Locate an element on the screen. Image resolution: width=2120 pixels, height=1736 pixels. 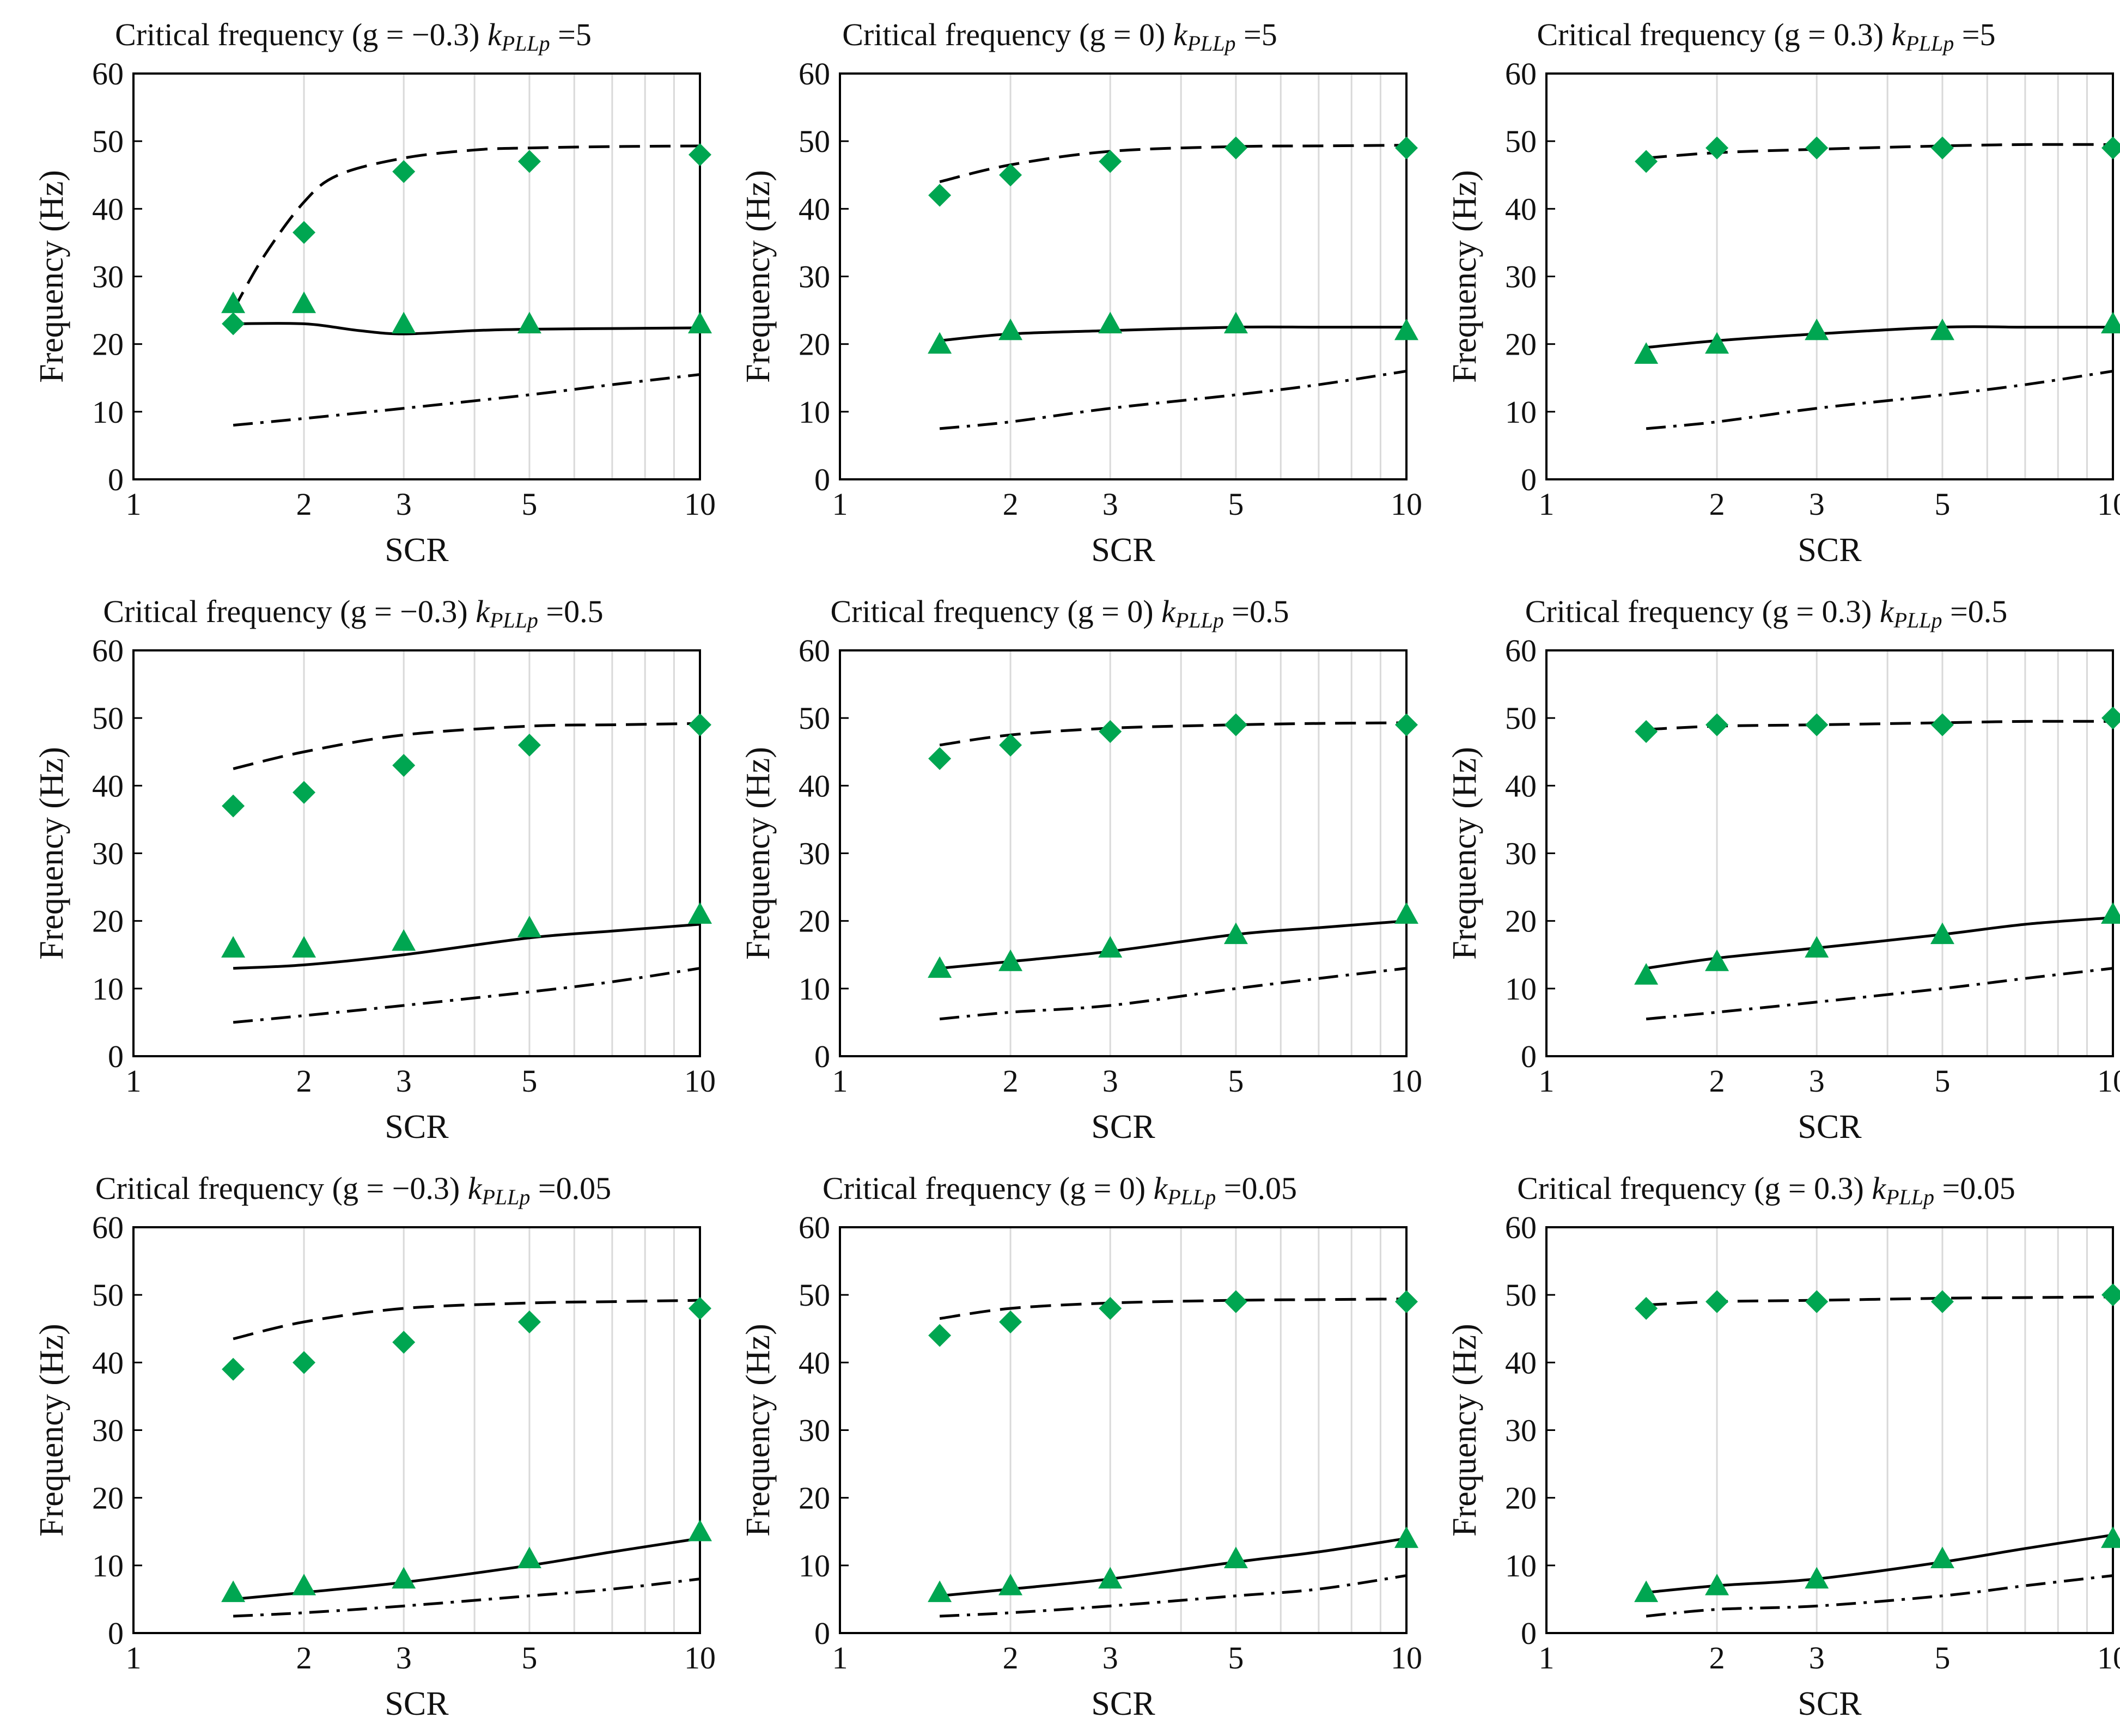
gain-value: =5 is located at coordinates (1975, 34).